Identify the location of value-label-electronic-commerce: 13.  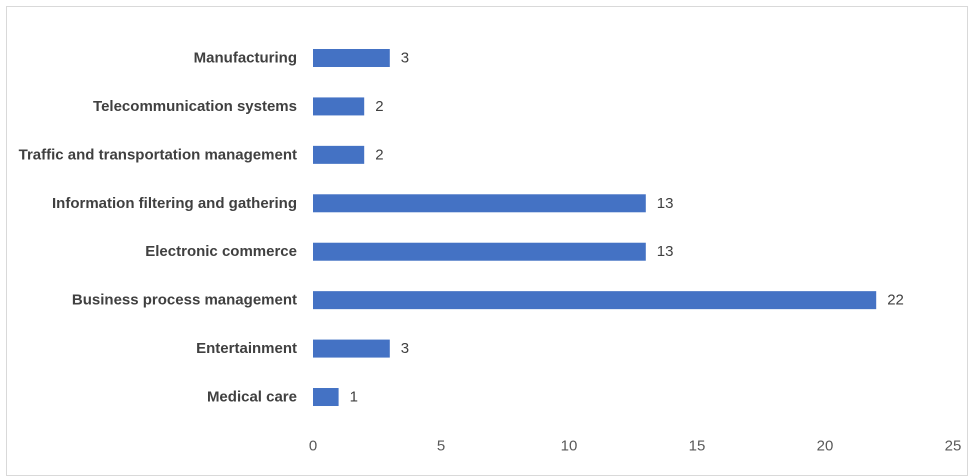
(665, 251).